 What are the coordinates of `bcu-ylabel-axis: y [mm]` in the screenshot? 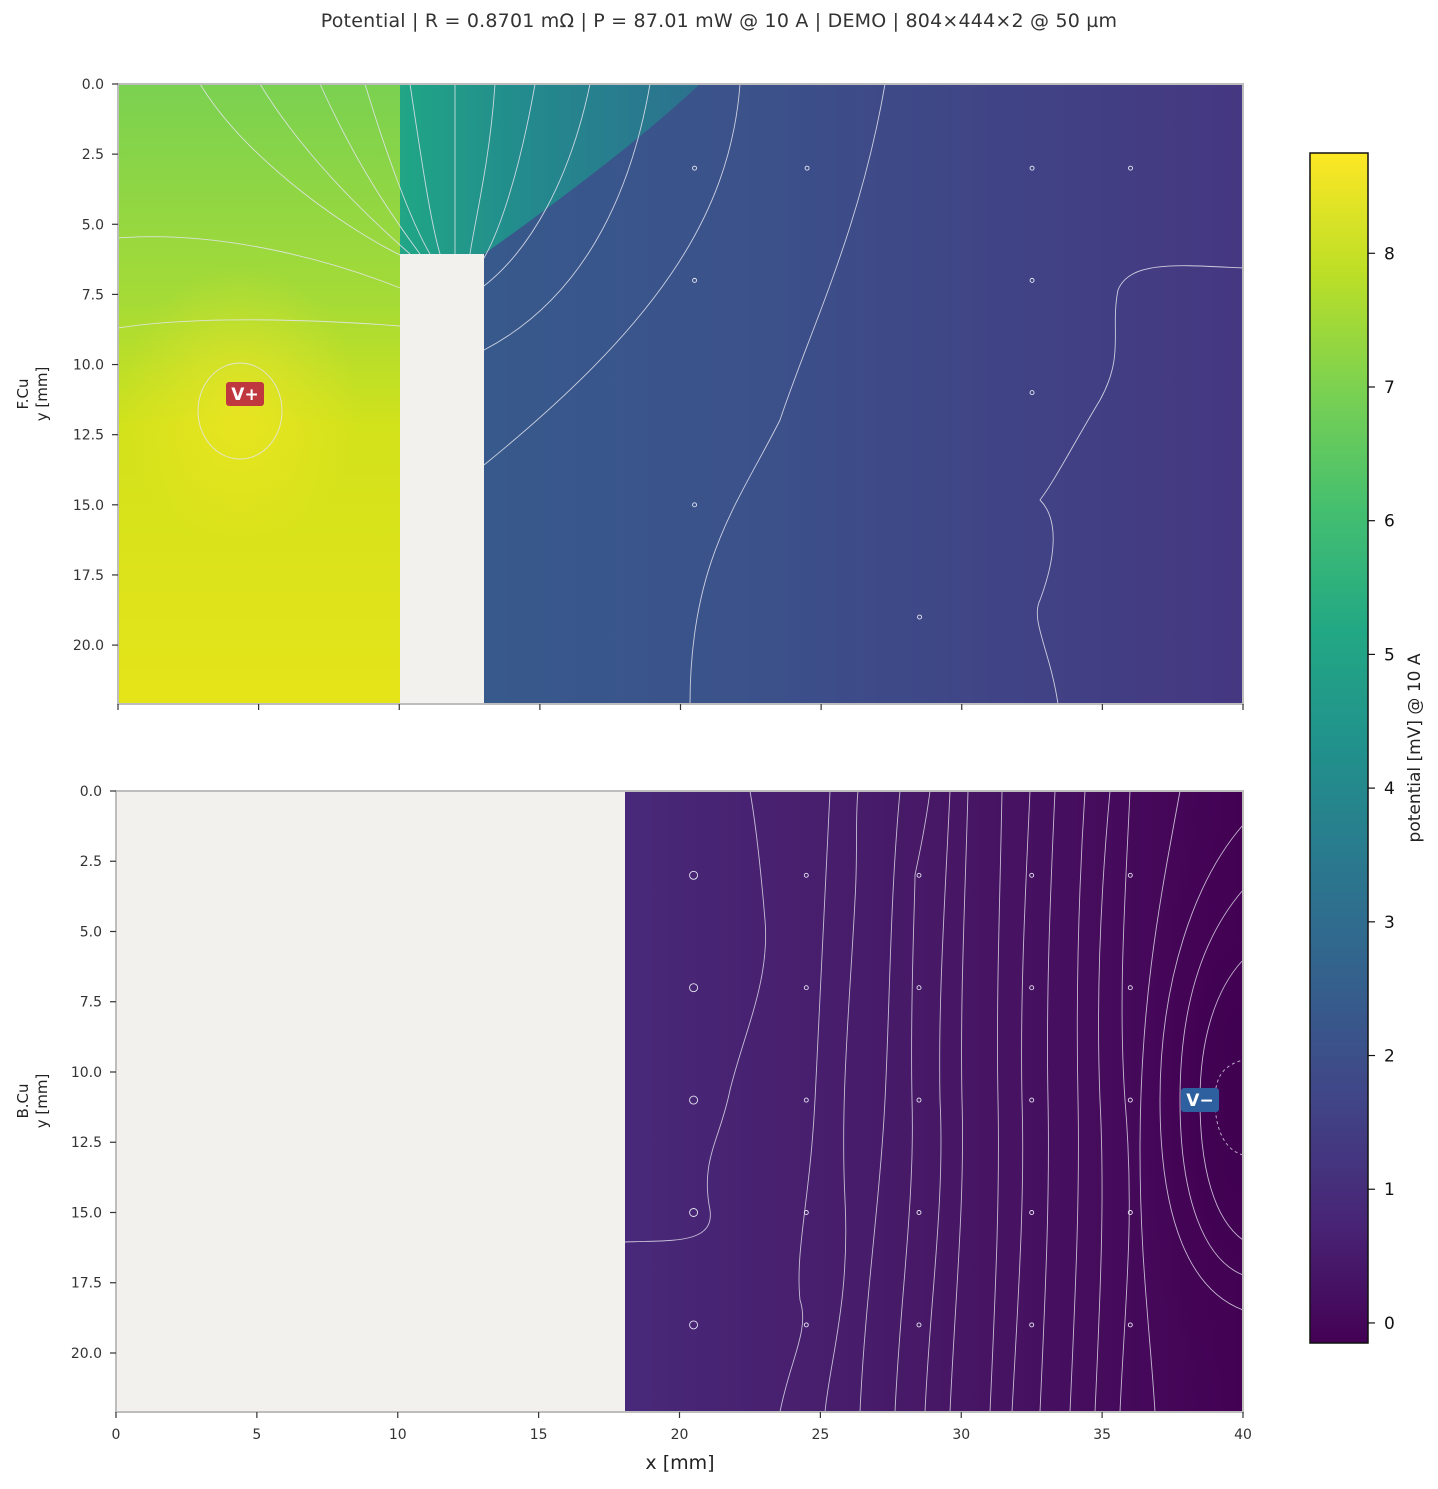 It's located at (42, 1101).